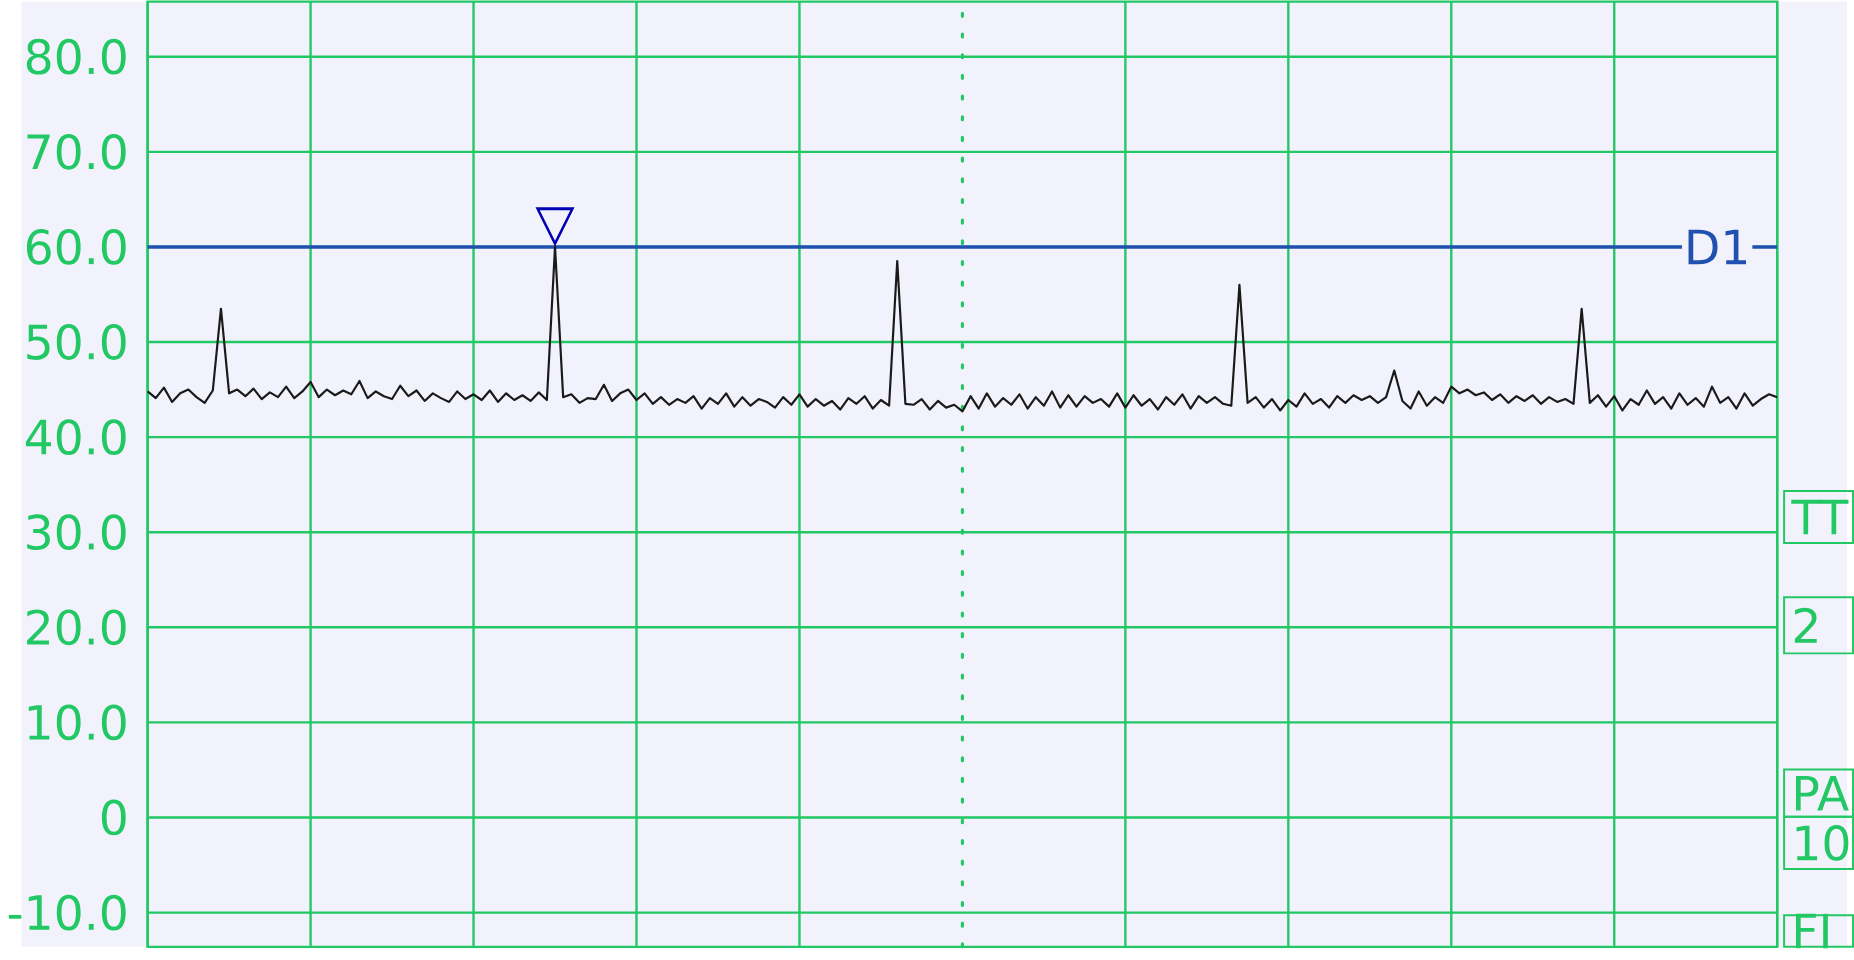 This screenshot has height=960, width=1854. What do you see at coordinates (76, 341) in the screenshot?
I see `y-tick-label: 50.0` at bounding box center [76, 341].